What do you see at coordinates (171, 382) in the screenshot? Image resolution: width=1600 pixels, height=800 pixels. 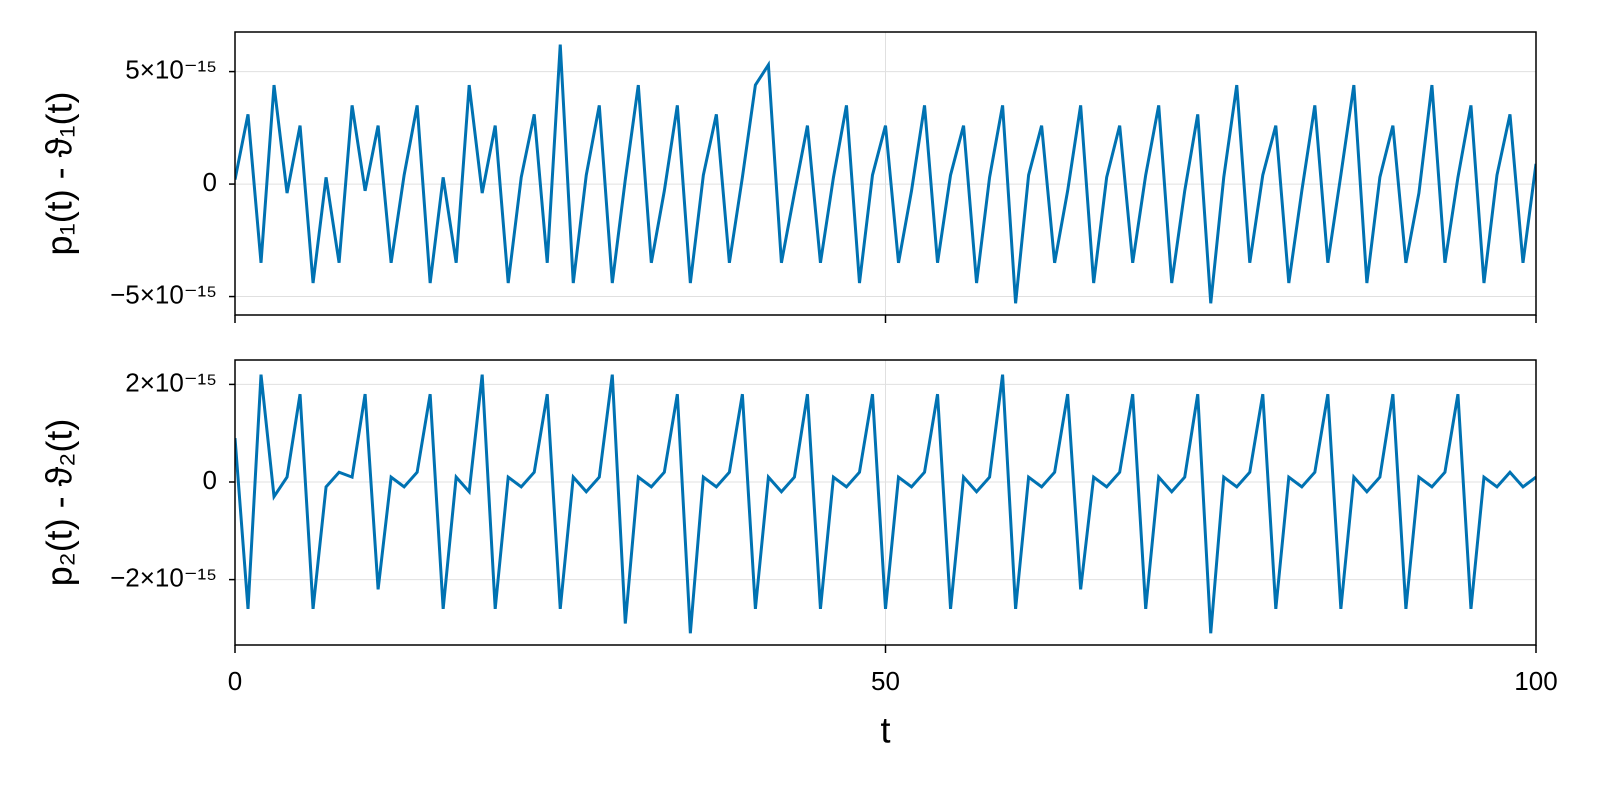 I see `y-tick-label: 2×10⁻¹⁵` at bounding box center [171, 382].